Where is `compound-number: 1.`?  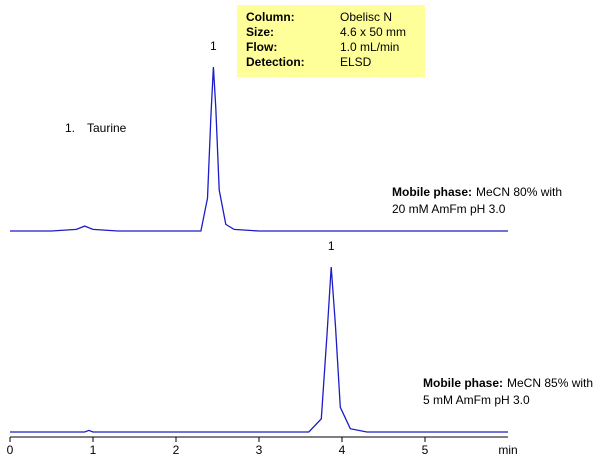 compound-number: 1. is located at coordinates (70, 128).